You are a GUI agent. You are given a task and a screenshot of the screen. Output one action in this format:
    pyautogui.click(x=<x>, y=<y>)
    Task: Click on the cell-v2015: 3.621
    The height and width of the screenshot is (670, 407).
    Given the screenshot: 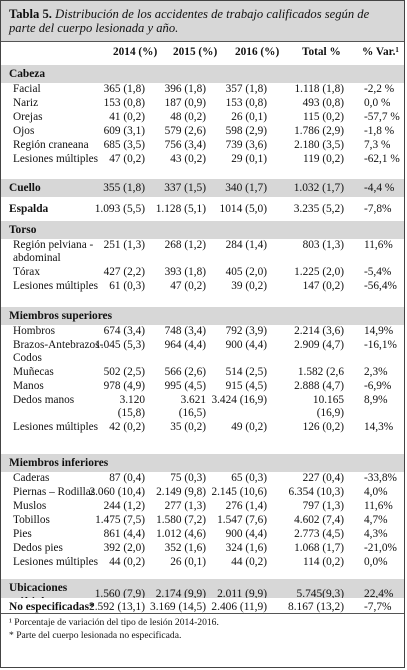 What is the action you would take?
    pyautogui.click(x=193, y=400)
    